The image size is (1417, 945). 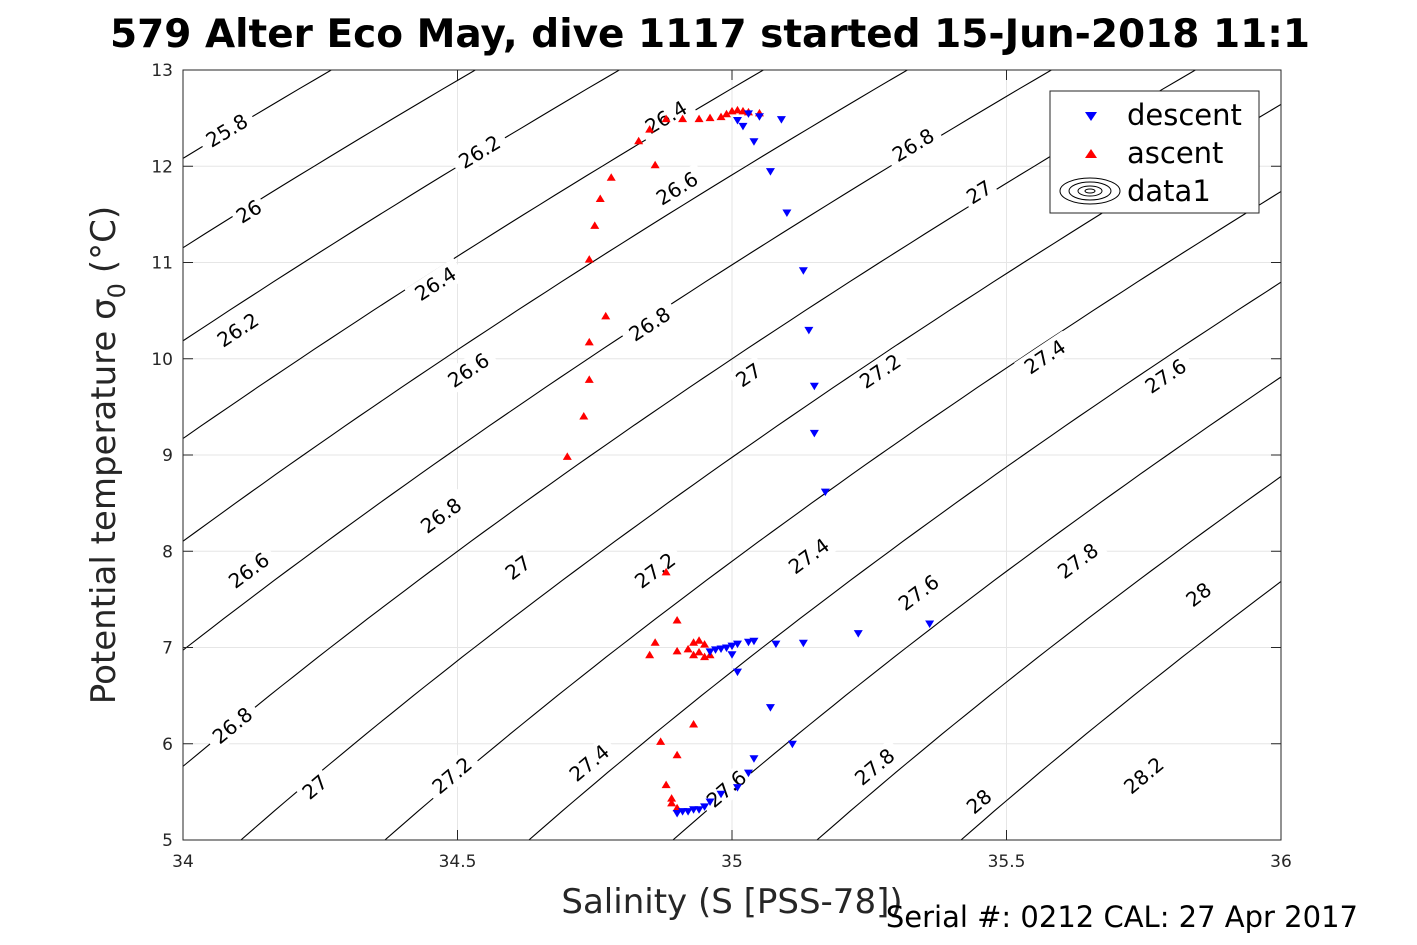 I want to click on y-tick-label: 9, so click(x=167, y=456).